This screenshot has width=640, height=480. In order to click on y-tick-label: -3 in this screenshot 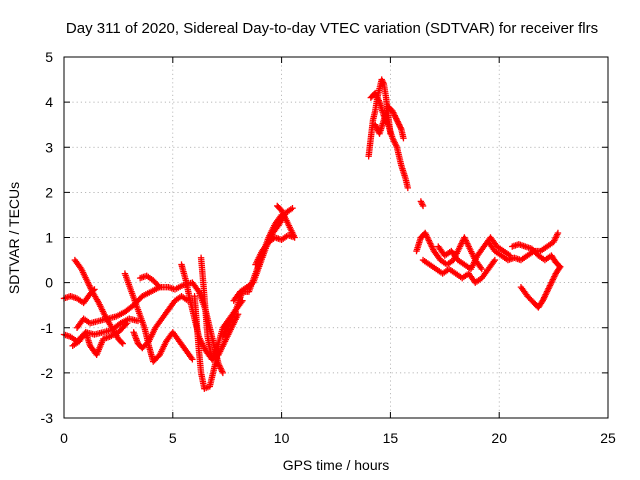, I will do `click(47, 418)`.